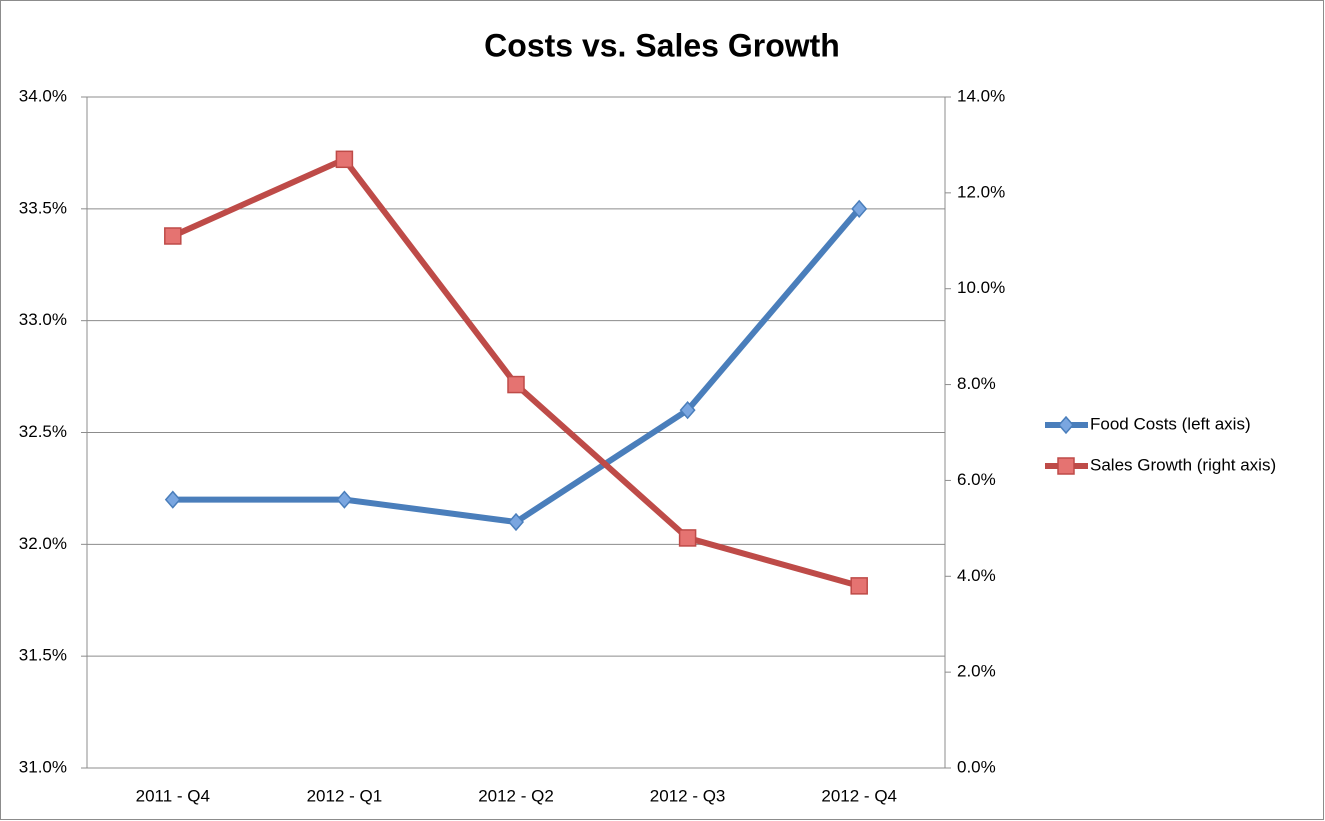  What do you see at coordinates (1170, 423) in the screenshot?
I see `legend-label: Food Costs (left axis)` at bounding box center [1170, 423].